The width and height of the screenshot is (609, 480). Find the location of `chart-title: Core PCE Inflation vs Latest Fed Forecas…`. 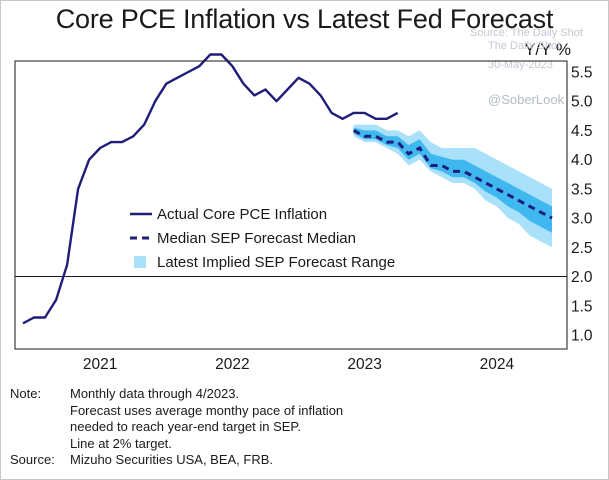

chart-title: Core PCE Inflation vs Latest Fed Forecas… is located at coordinates (304, 19).